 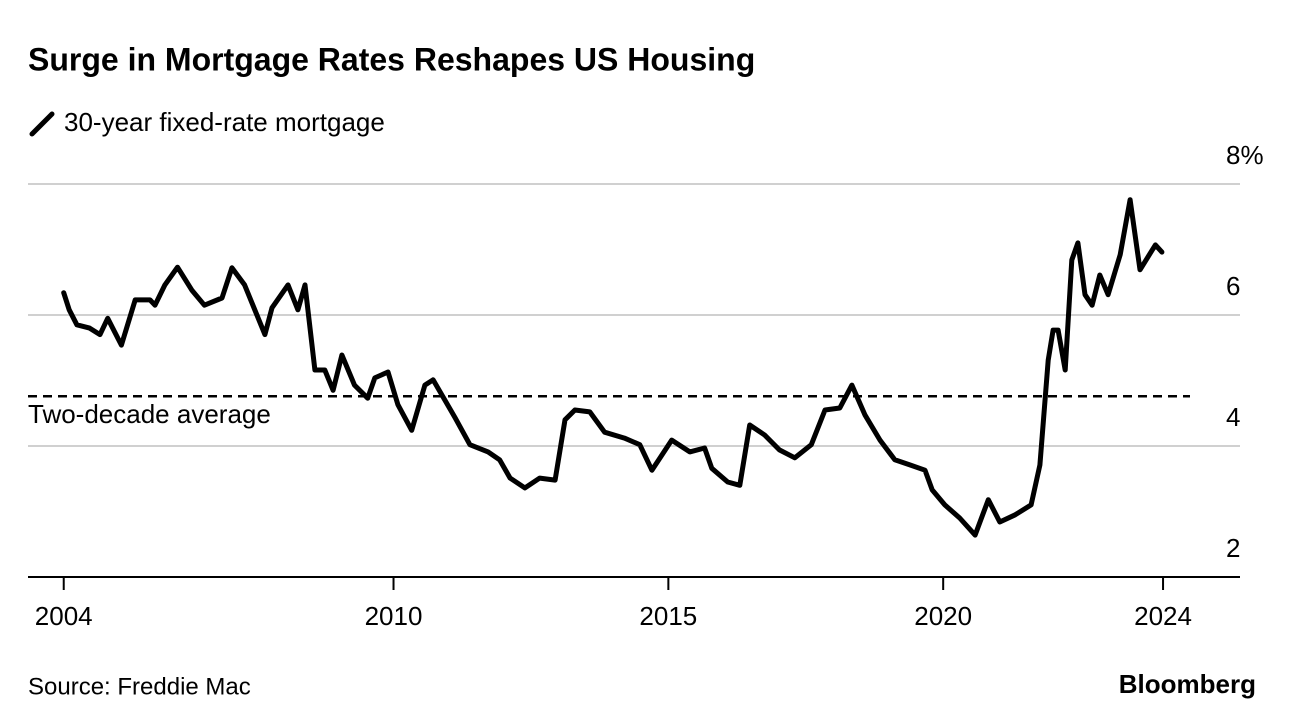 What do you see at coordinates (1233, 286) in the screenshot?
I see `y-tick-label: 6` at bounding box center [1233, 286].